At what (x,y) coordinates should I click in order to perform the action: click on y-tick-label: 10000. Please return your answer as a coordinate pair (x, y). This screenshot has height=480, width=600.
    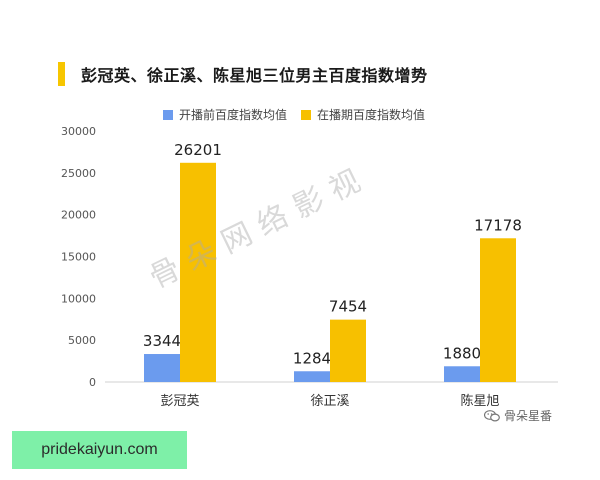
    Looking at the image, I should click on (78, 298).